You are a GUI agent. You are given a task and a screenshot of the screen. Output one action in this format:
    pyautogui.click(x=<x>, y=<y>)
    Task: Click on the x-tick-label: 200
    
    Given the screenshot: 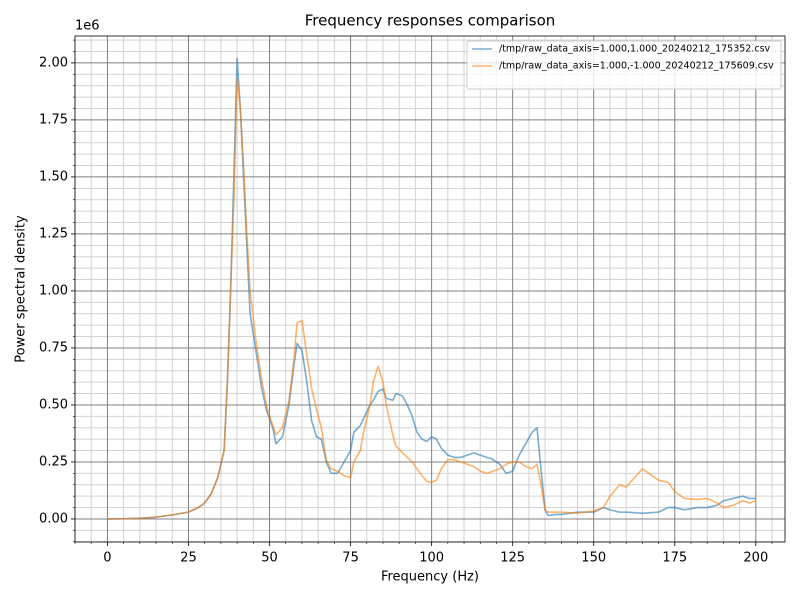 What is the action you would take?
    pyautogui.click(x=755, y=558)
    